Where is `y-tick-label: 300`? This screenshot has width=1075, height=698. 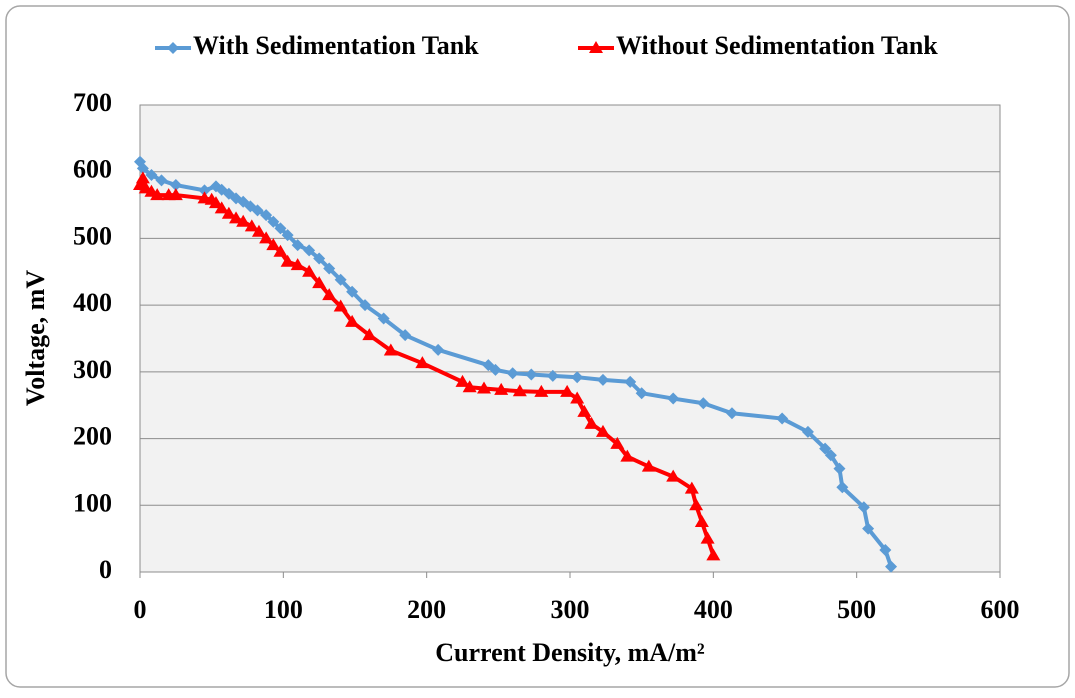 y-tick-label: 300 is located at coordinates (92, 369).